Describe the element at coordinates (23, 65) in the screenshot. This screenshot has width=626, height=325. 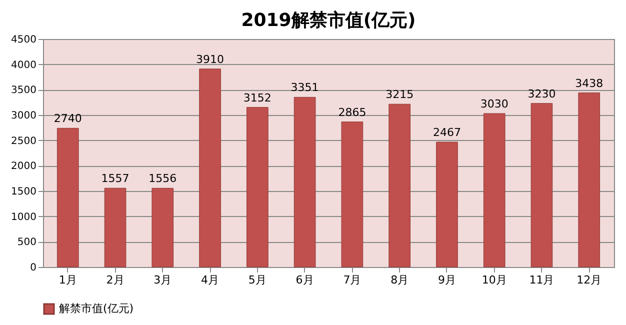
I see `y-tick-label: 4000` at that location.